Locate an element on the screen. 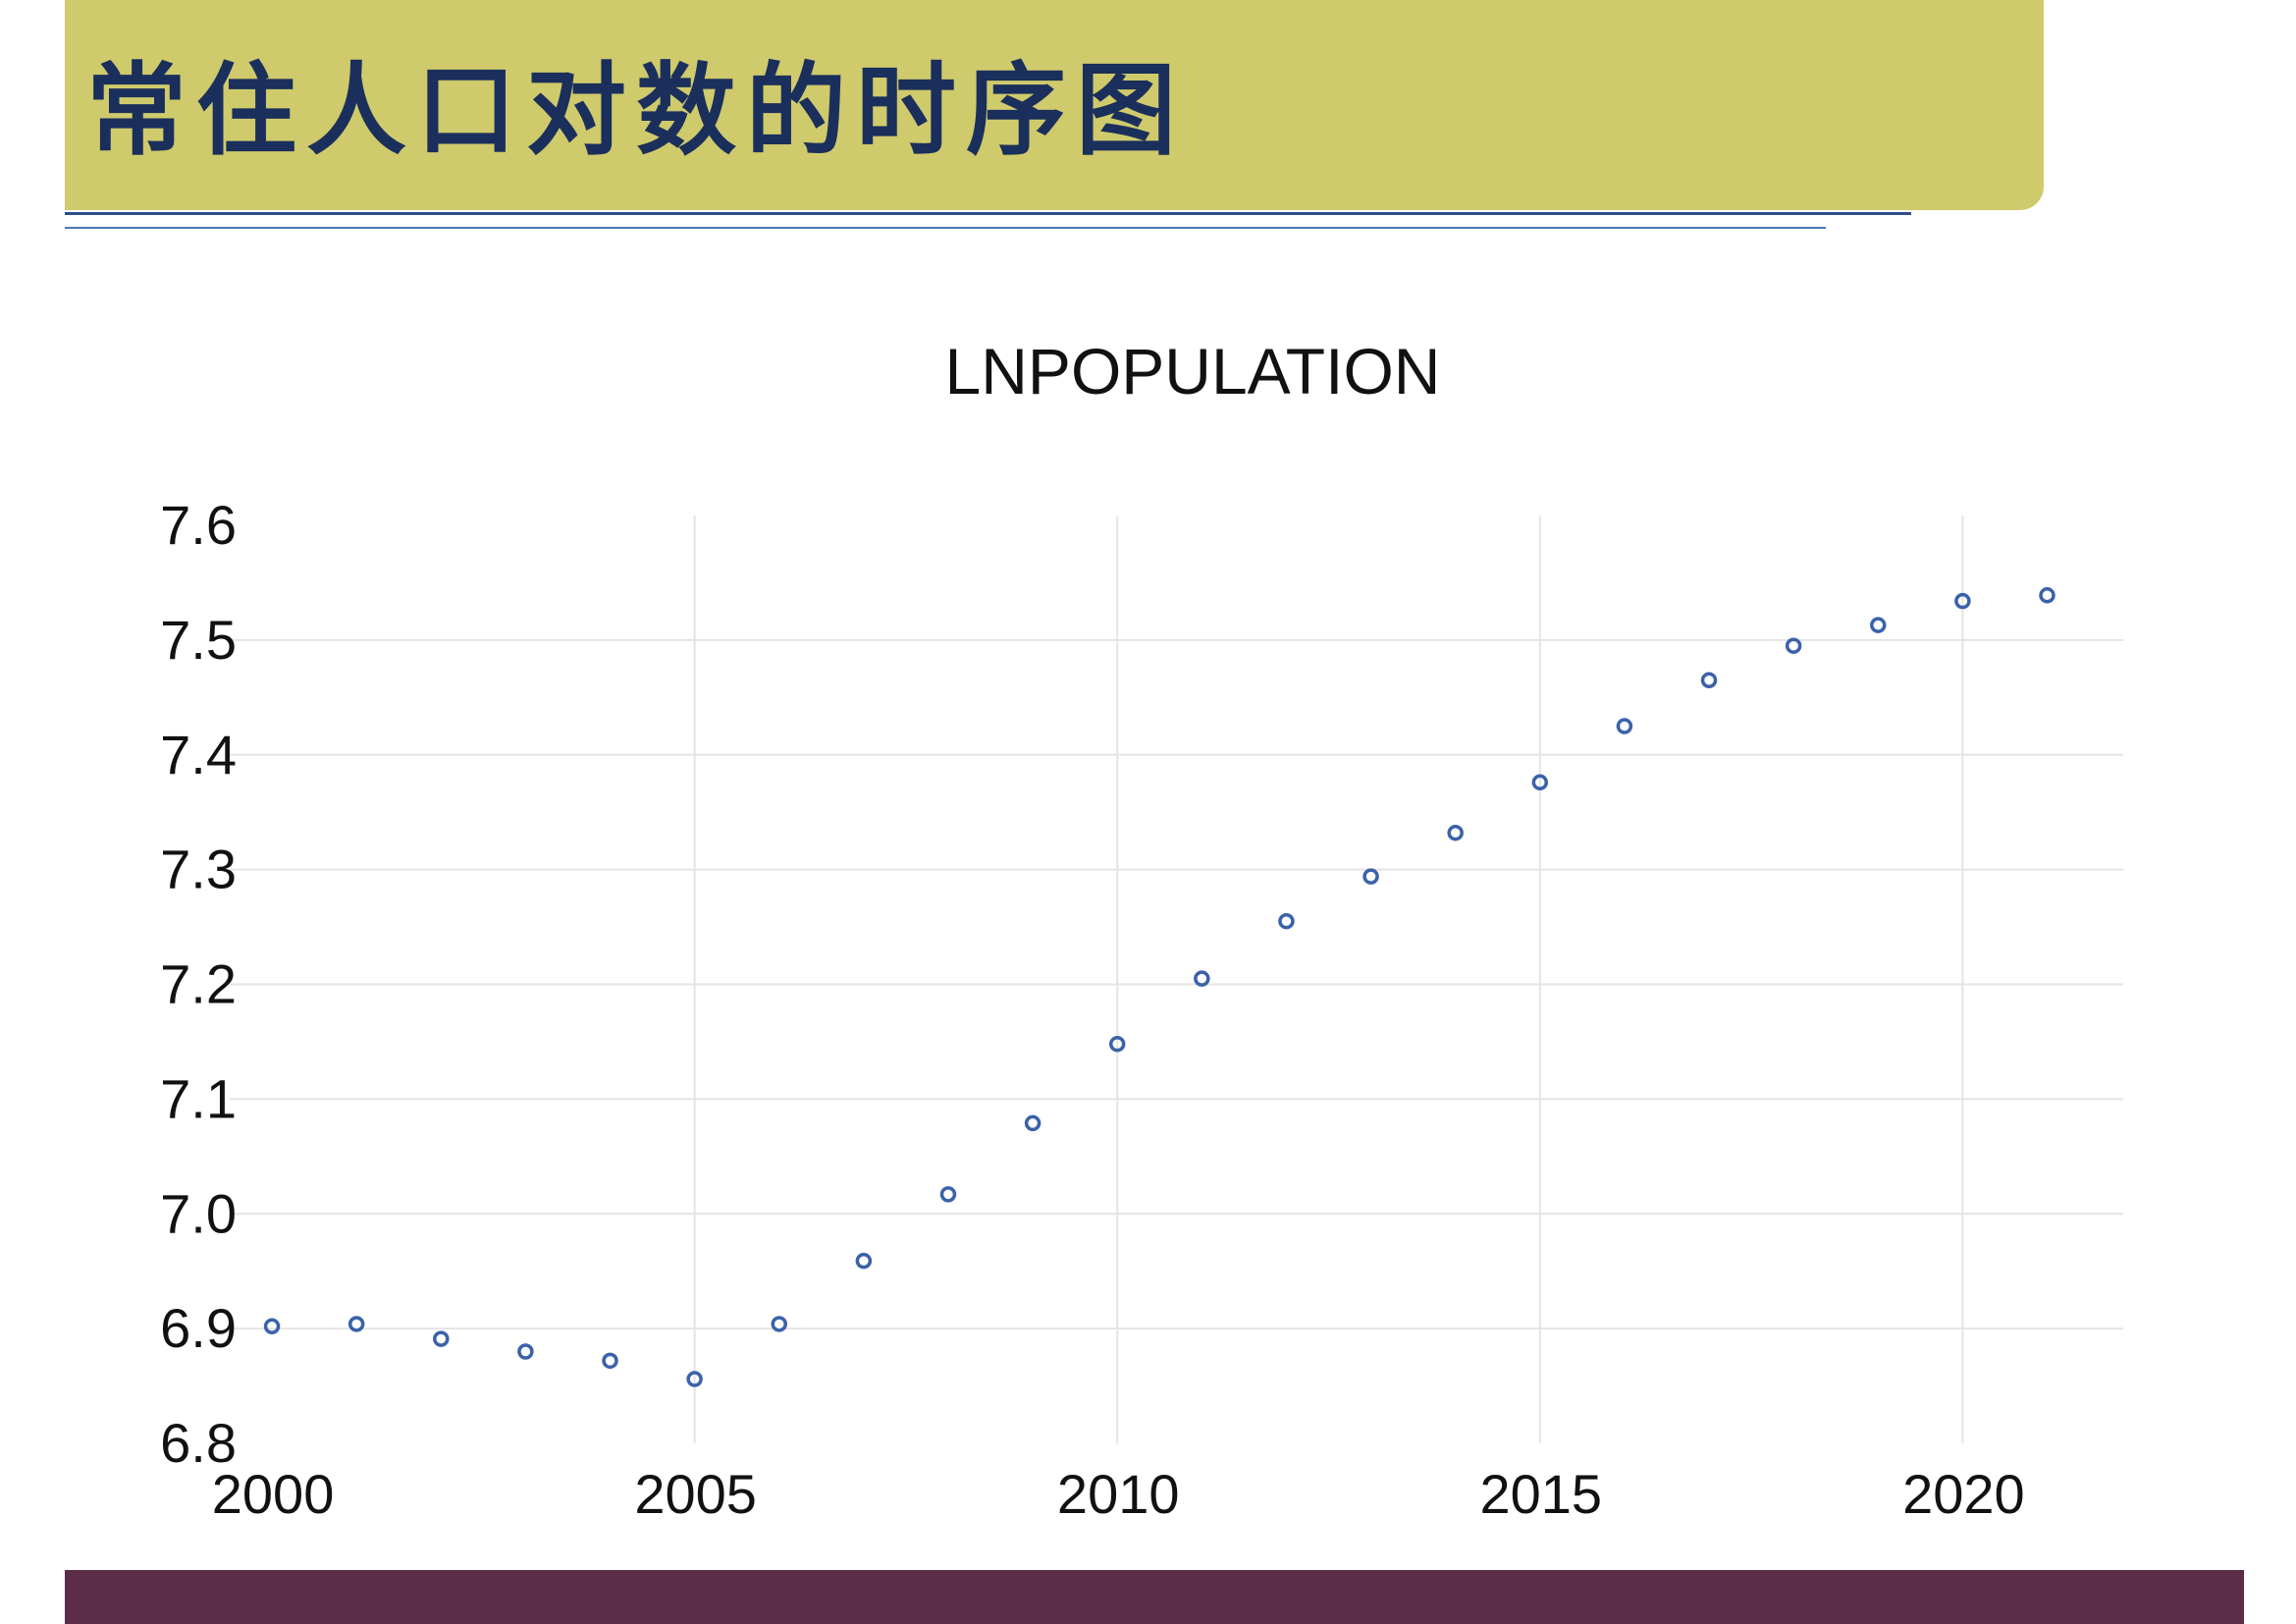 This screenshot has width=2296, height=1624. y-tick-label: 6.8 is located at coordinates (198, 1443).